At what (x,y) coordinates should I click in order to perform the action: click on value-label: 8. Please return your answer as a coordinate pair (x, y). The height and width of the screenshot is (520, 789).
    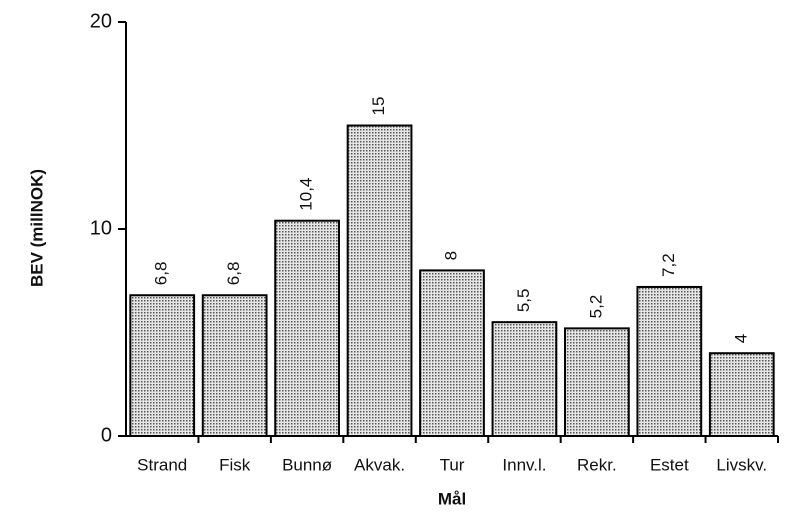
    Looking at the image, I should click on (450, 255).